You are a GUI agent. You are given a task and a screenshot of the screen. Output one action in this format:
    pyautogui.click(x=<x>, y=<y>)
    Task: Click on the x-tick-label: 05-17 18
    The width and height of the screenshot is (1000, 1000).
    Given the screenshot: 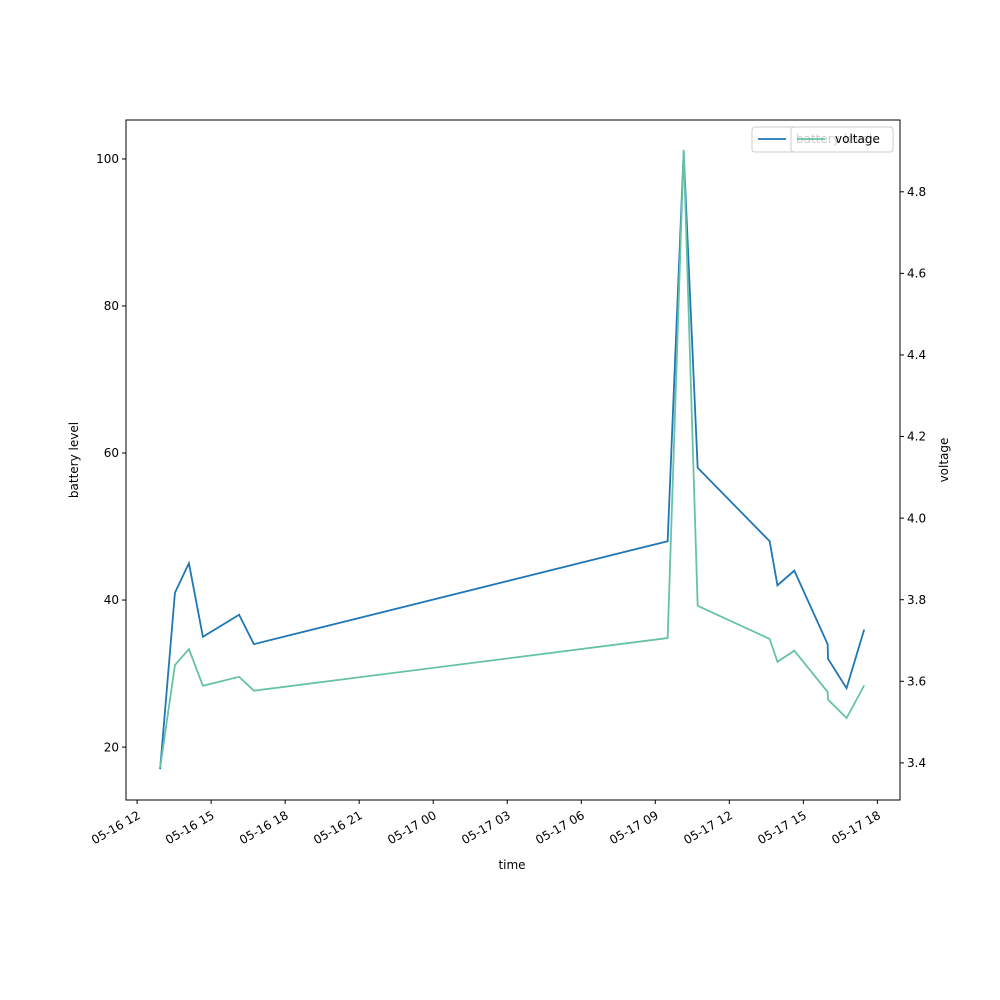 What is the action you would take?
    pyautogui.click(x=856, y=827)
    